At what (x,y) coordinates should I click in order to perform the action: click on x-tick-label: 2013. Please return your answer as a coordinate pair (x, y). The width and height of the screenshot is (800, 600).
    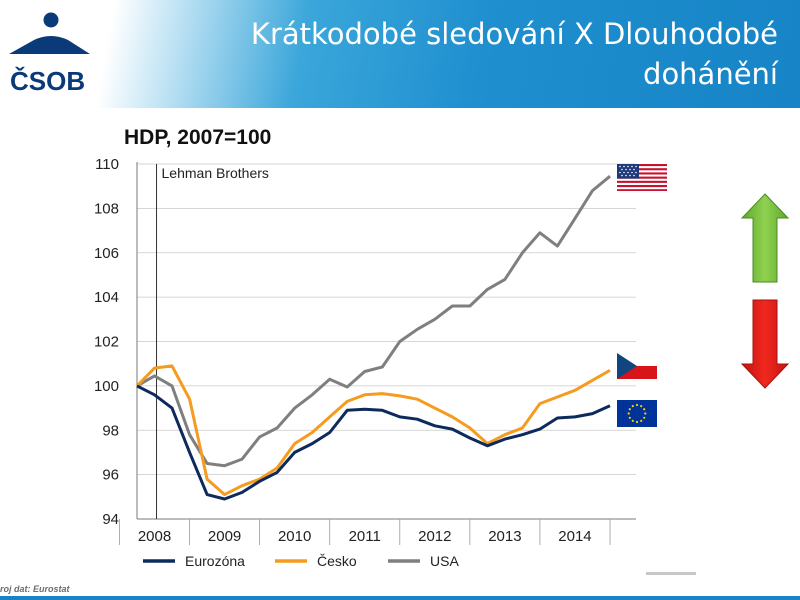
    Looking at the image, I should click on (504, 536).